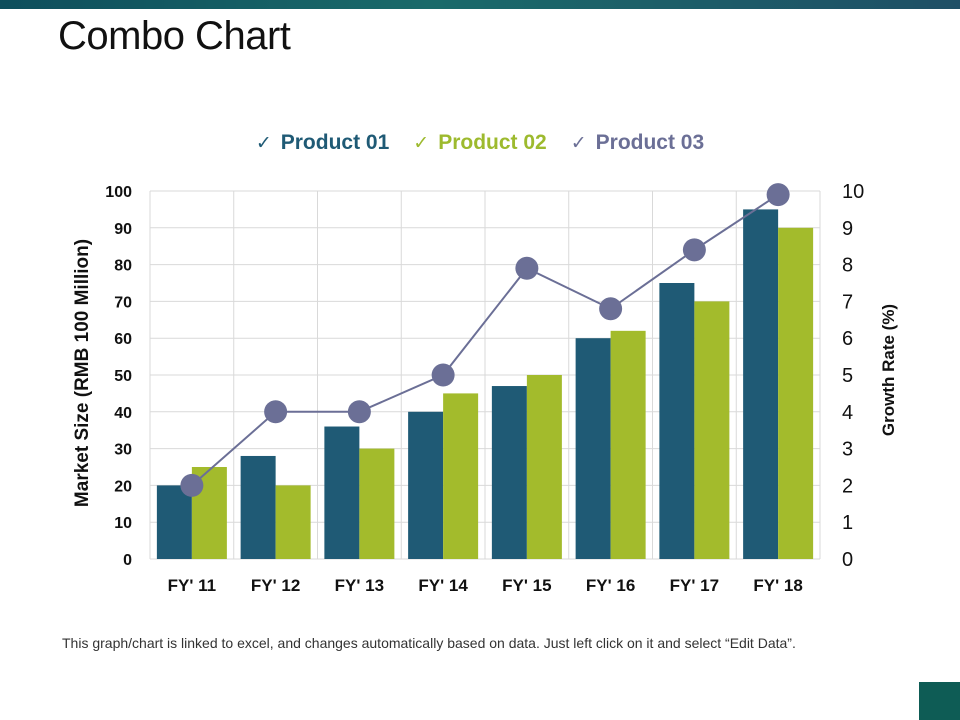  I want to click on x-tick-label: FY' 18, so click(777, 585).